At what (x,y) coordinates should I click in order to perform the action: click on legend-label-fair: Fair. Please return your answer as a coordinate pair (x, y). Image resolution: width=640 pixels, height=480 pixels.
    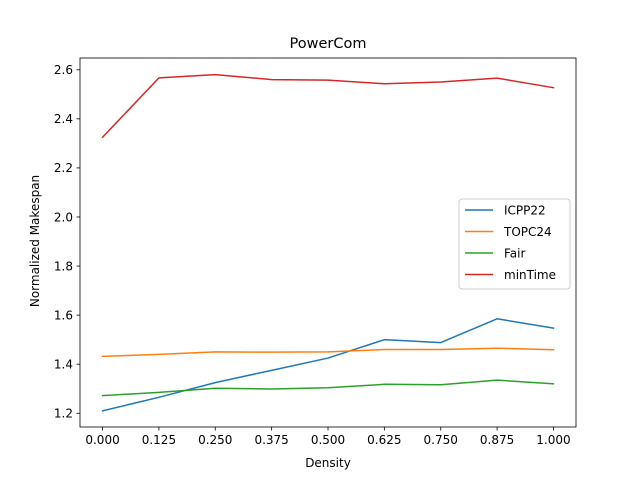
    Looking at the image, I should click on (514, 253).